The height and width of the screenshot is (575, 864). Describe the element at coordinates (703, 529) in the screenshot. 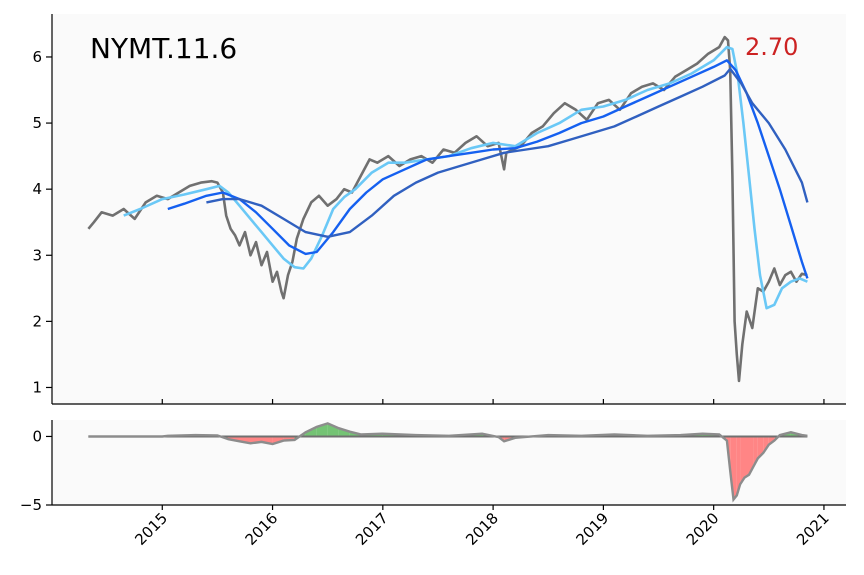

I see `x-tick-label: 2020` at that location.